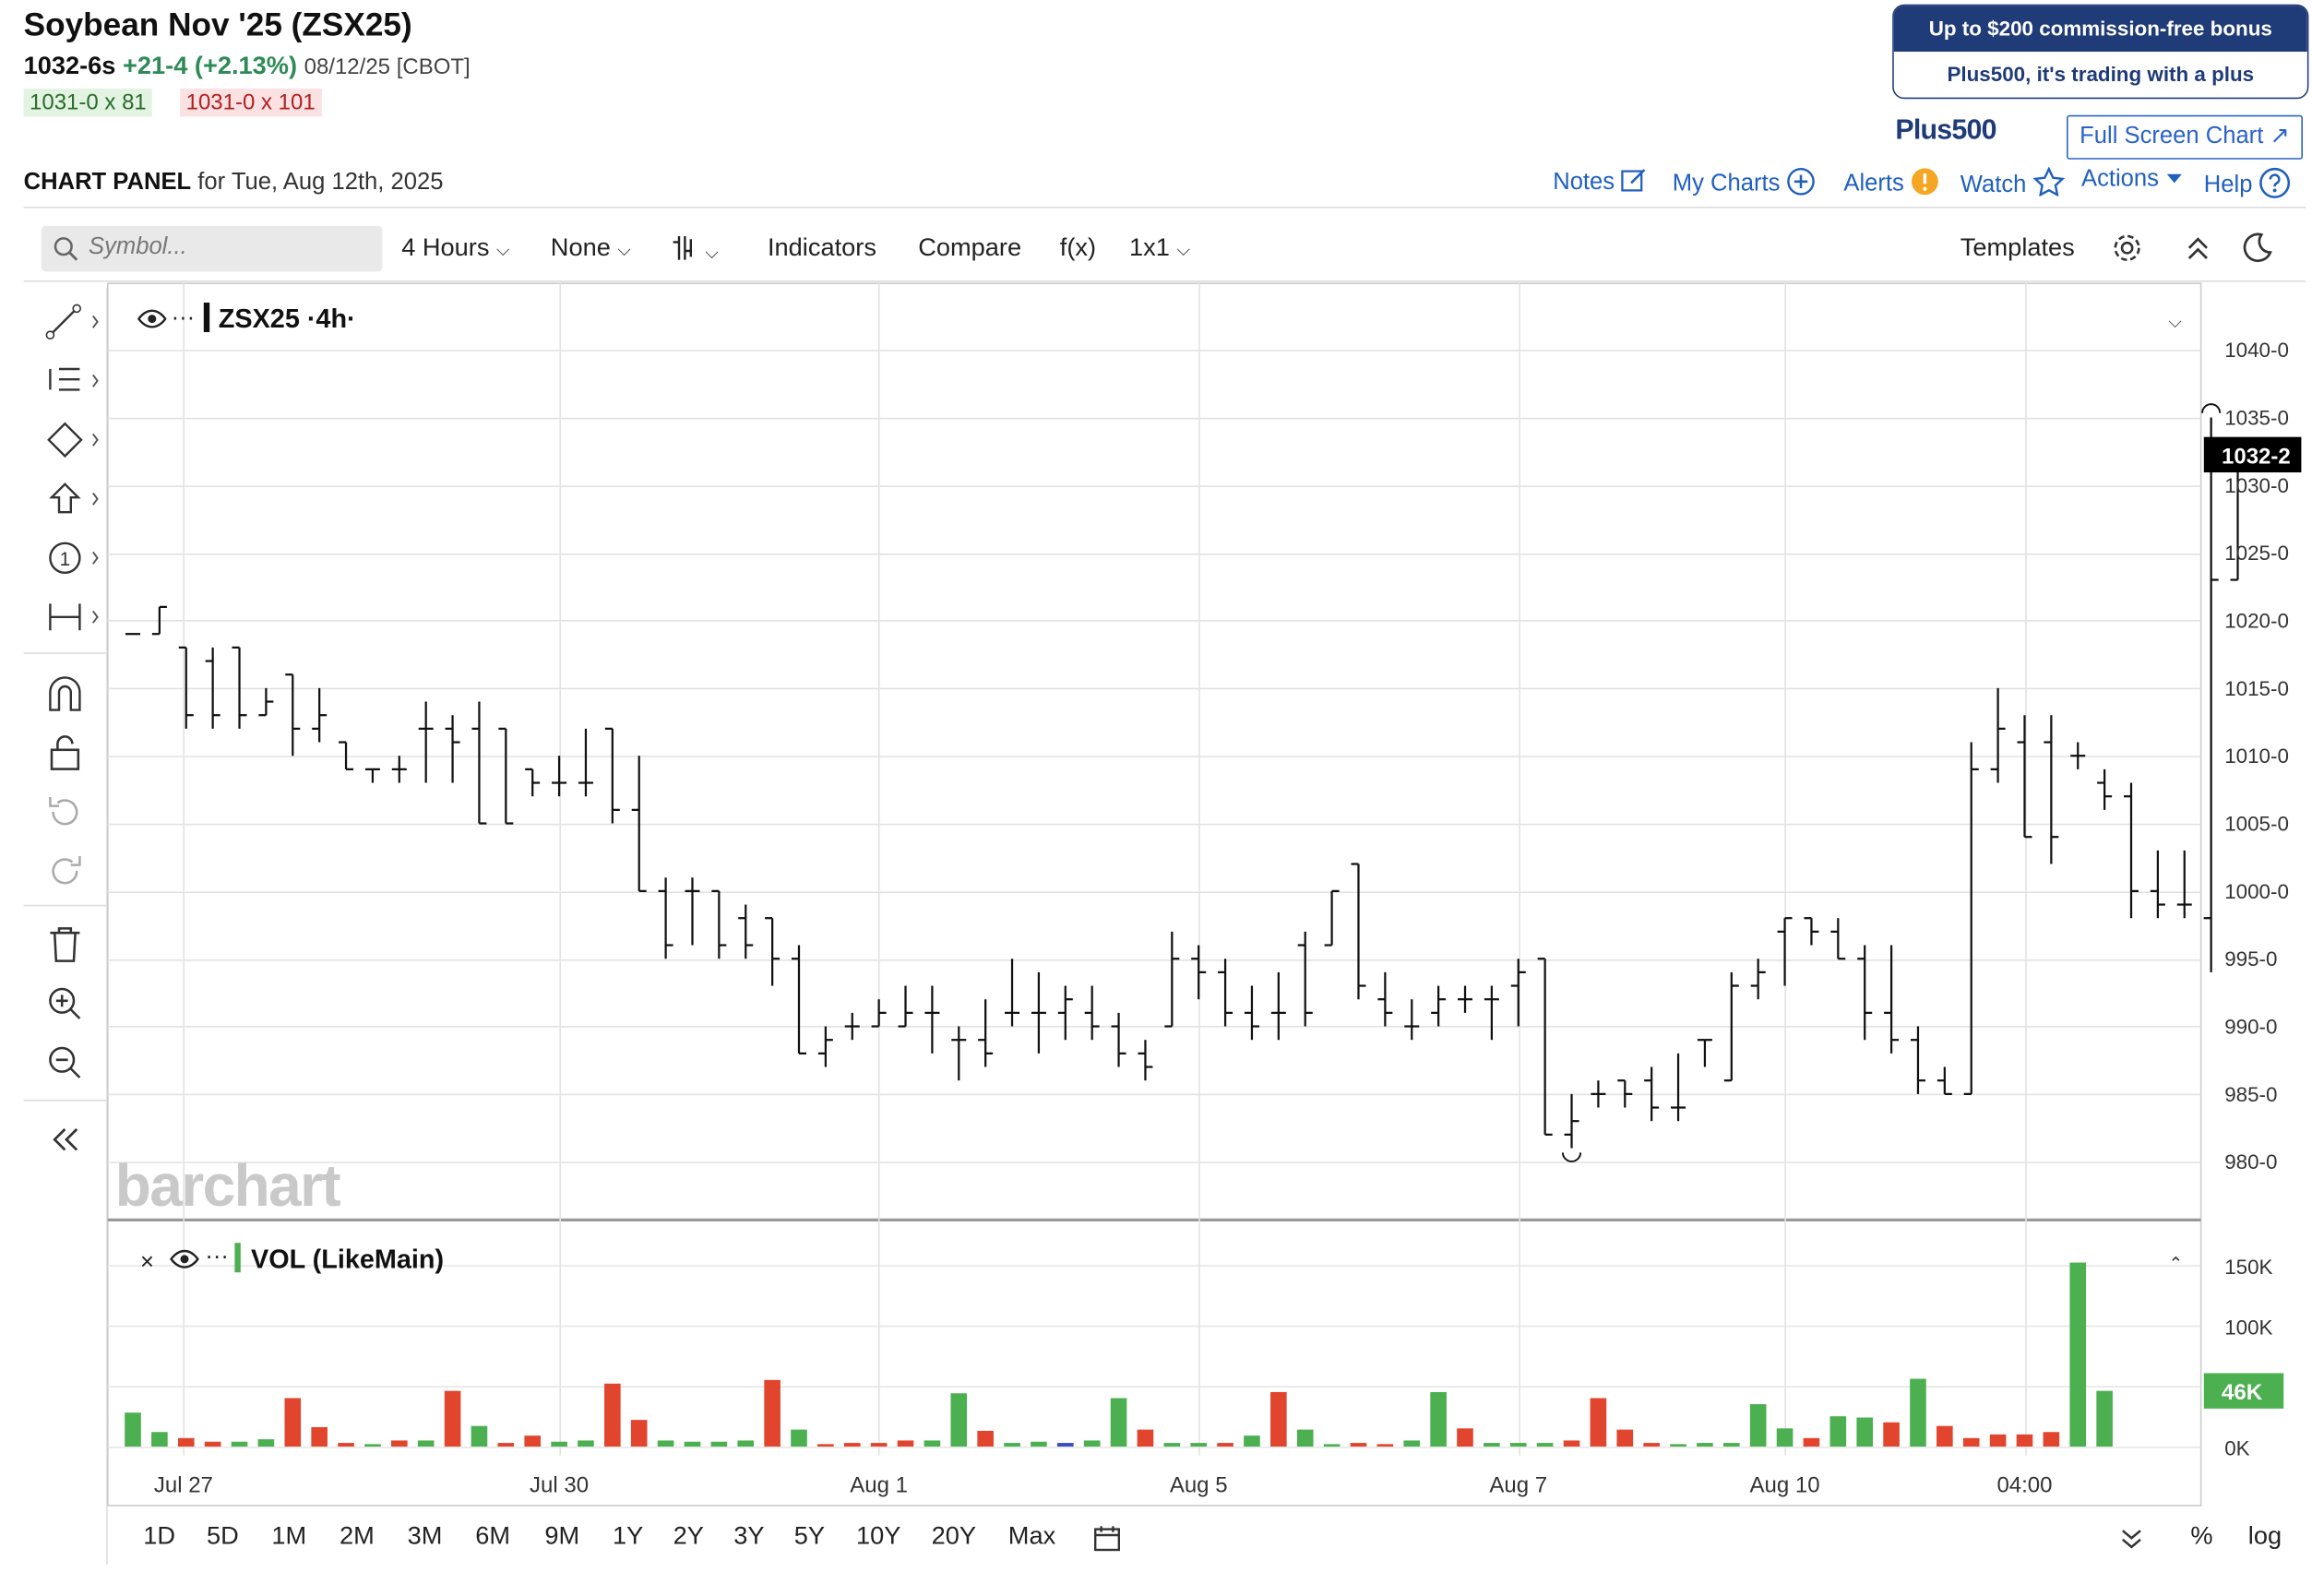  What do you see at coordinates (695, 249) in the screenshot?
I see `bar-type-select: ⌵` at bounding box center [695, 249].